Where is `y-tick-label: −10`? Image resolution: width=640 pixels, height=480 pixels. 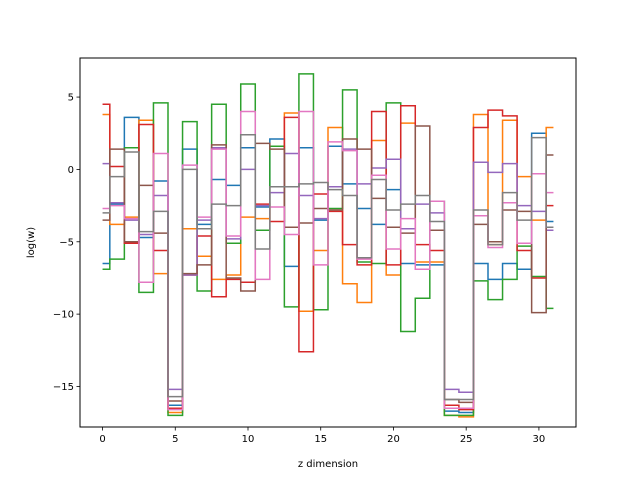
y-tick-label: −10 is located at coordinates (63, 315).